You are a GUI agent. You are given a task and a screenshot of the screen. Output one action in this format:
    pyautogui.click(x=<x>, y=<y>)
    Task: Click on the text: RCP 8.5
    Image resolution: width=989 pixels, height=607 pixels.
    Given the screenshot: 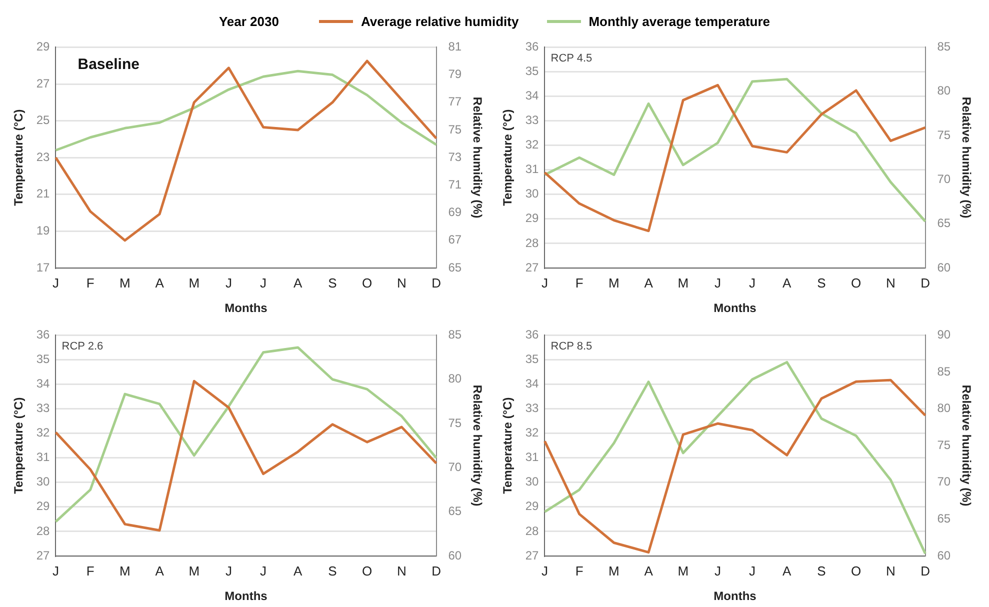 What is the action you would take?
    pyautogui.click(x=571, y=346)
    